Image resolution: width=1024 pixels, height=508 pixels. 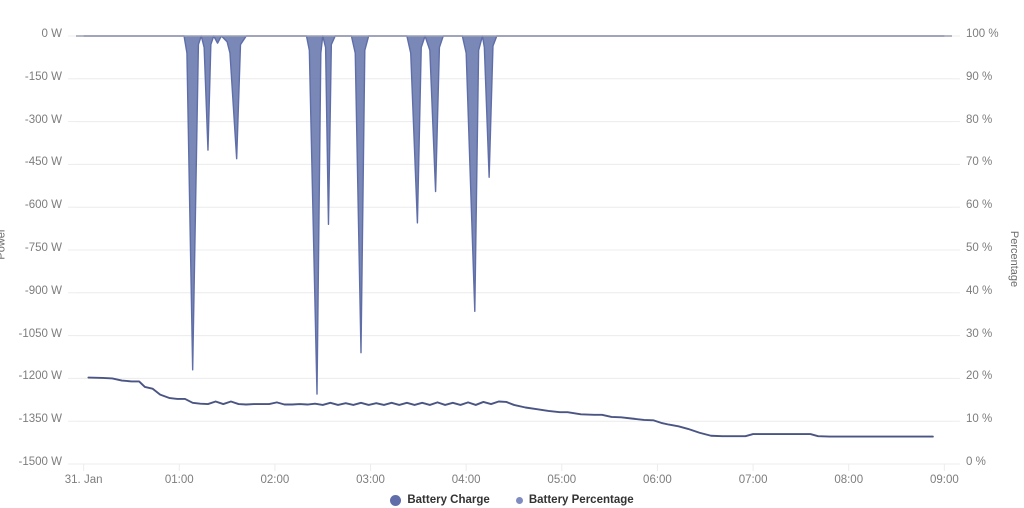 I want to click on y-axis-left-tick-label: -450 W, so click(x=43, y=162).